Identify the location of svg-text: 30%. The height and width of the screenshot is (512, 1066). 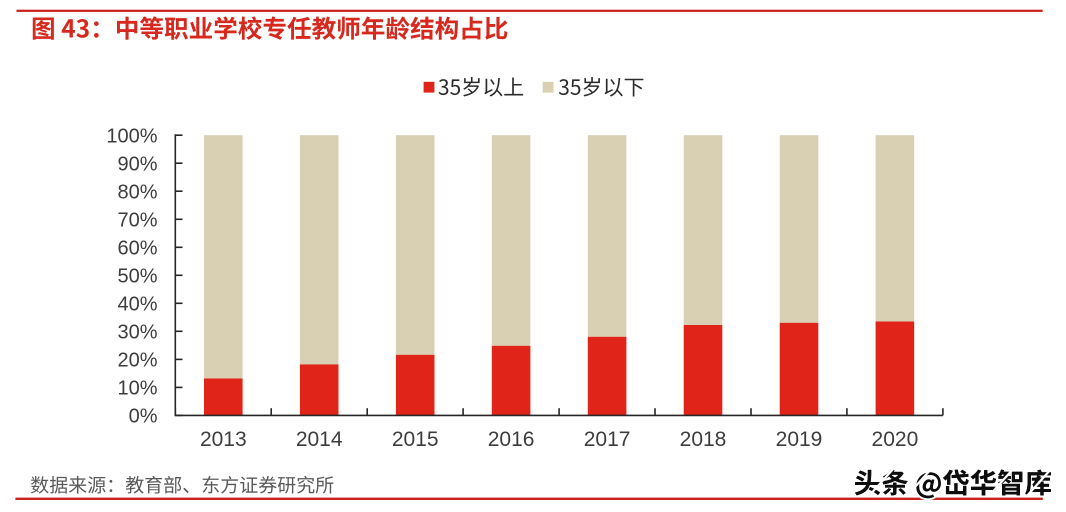
(137, 333).